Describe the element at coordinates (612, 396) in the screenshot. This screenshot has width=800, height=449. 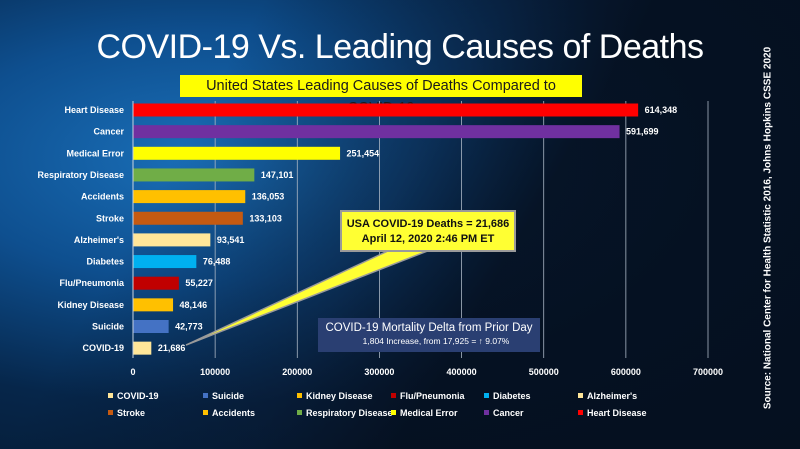
I see `legend-item: Alzheimer's` at that location.